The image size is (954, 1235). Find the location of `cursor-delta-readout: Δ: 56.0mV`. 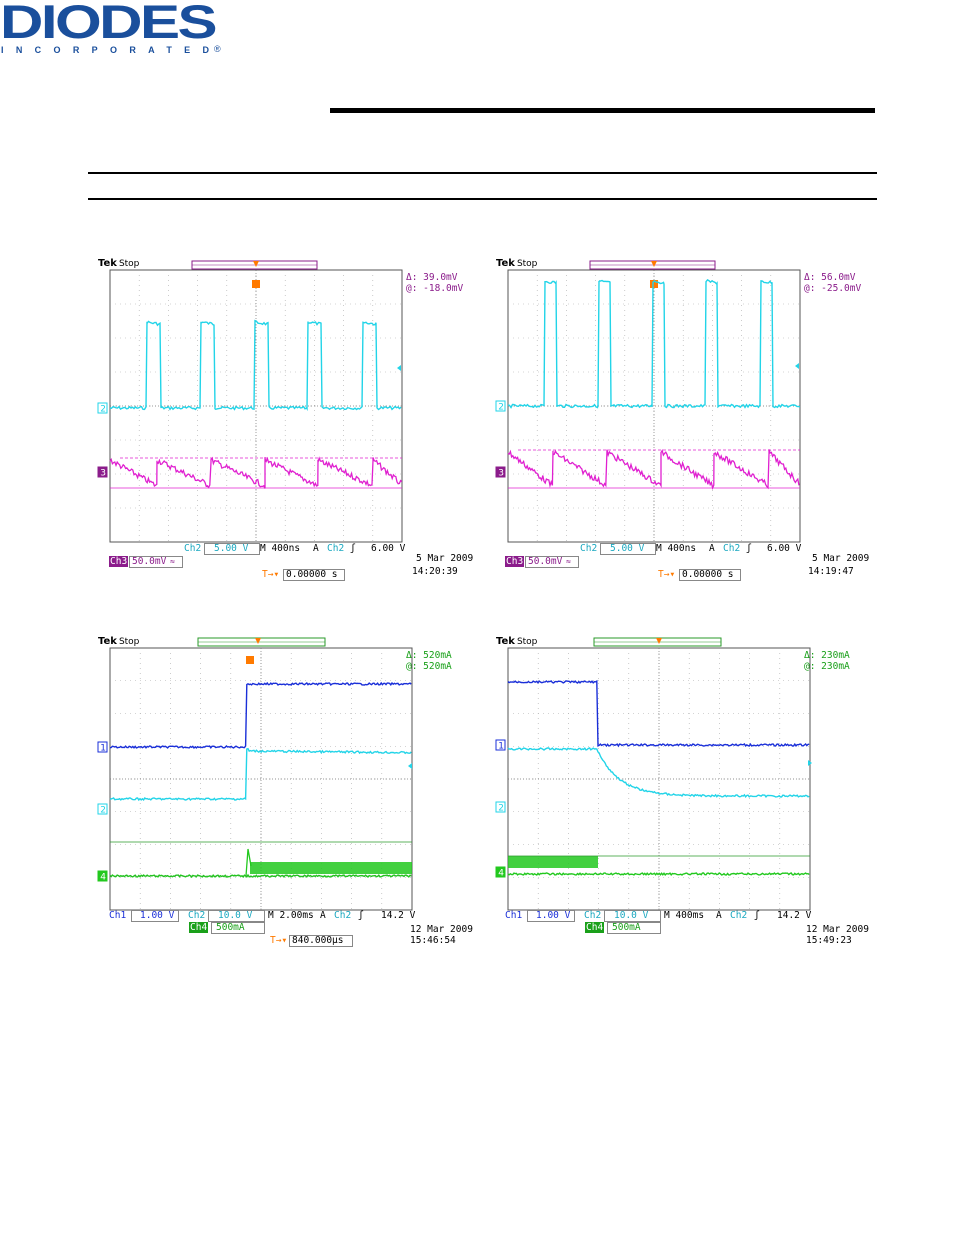

cursor-delta-readout: Δ: 56.0mV is located at coordinates (830, 277).